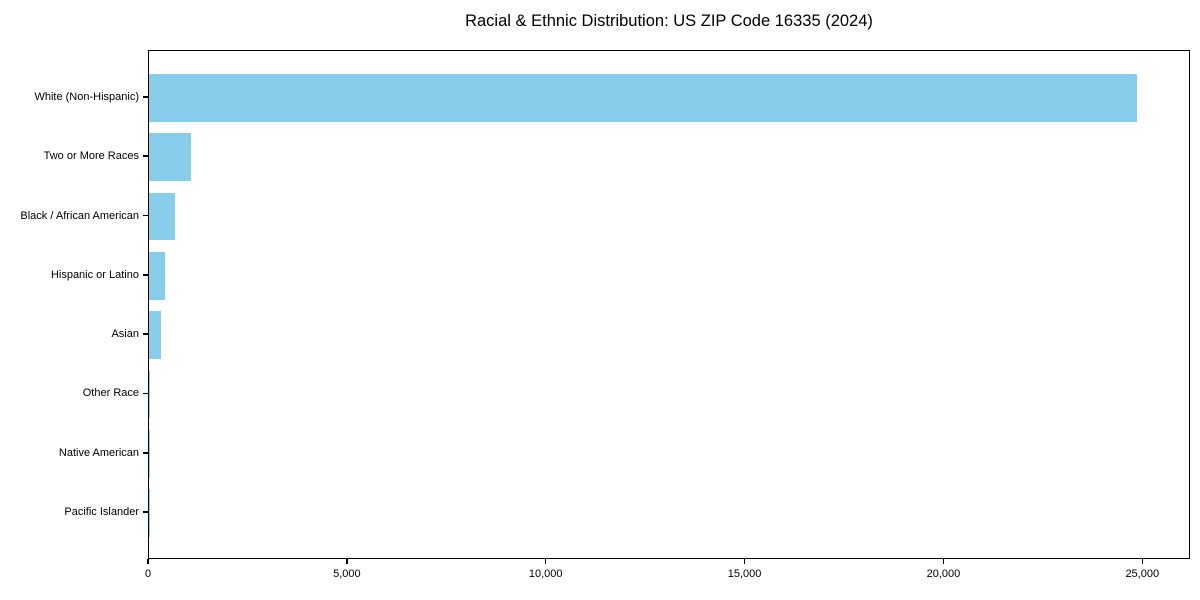 The image size is (1200, 600). I want to click on bar-two-or-more-races, so click(170, 157).